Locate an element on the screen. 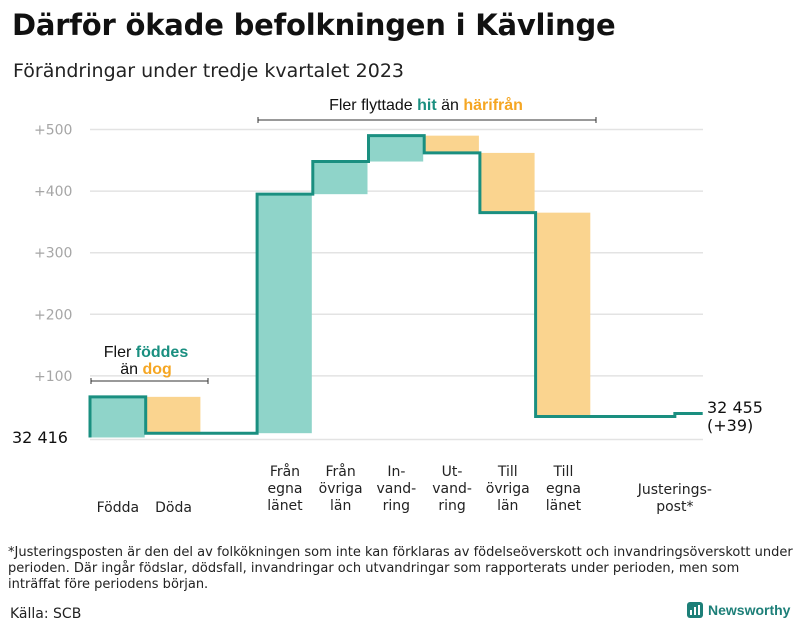 The width and height of the screenshot is (800, 625). y-tick-label: +400 is located at coordinates (53, 192).